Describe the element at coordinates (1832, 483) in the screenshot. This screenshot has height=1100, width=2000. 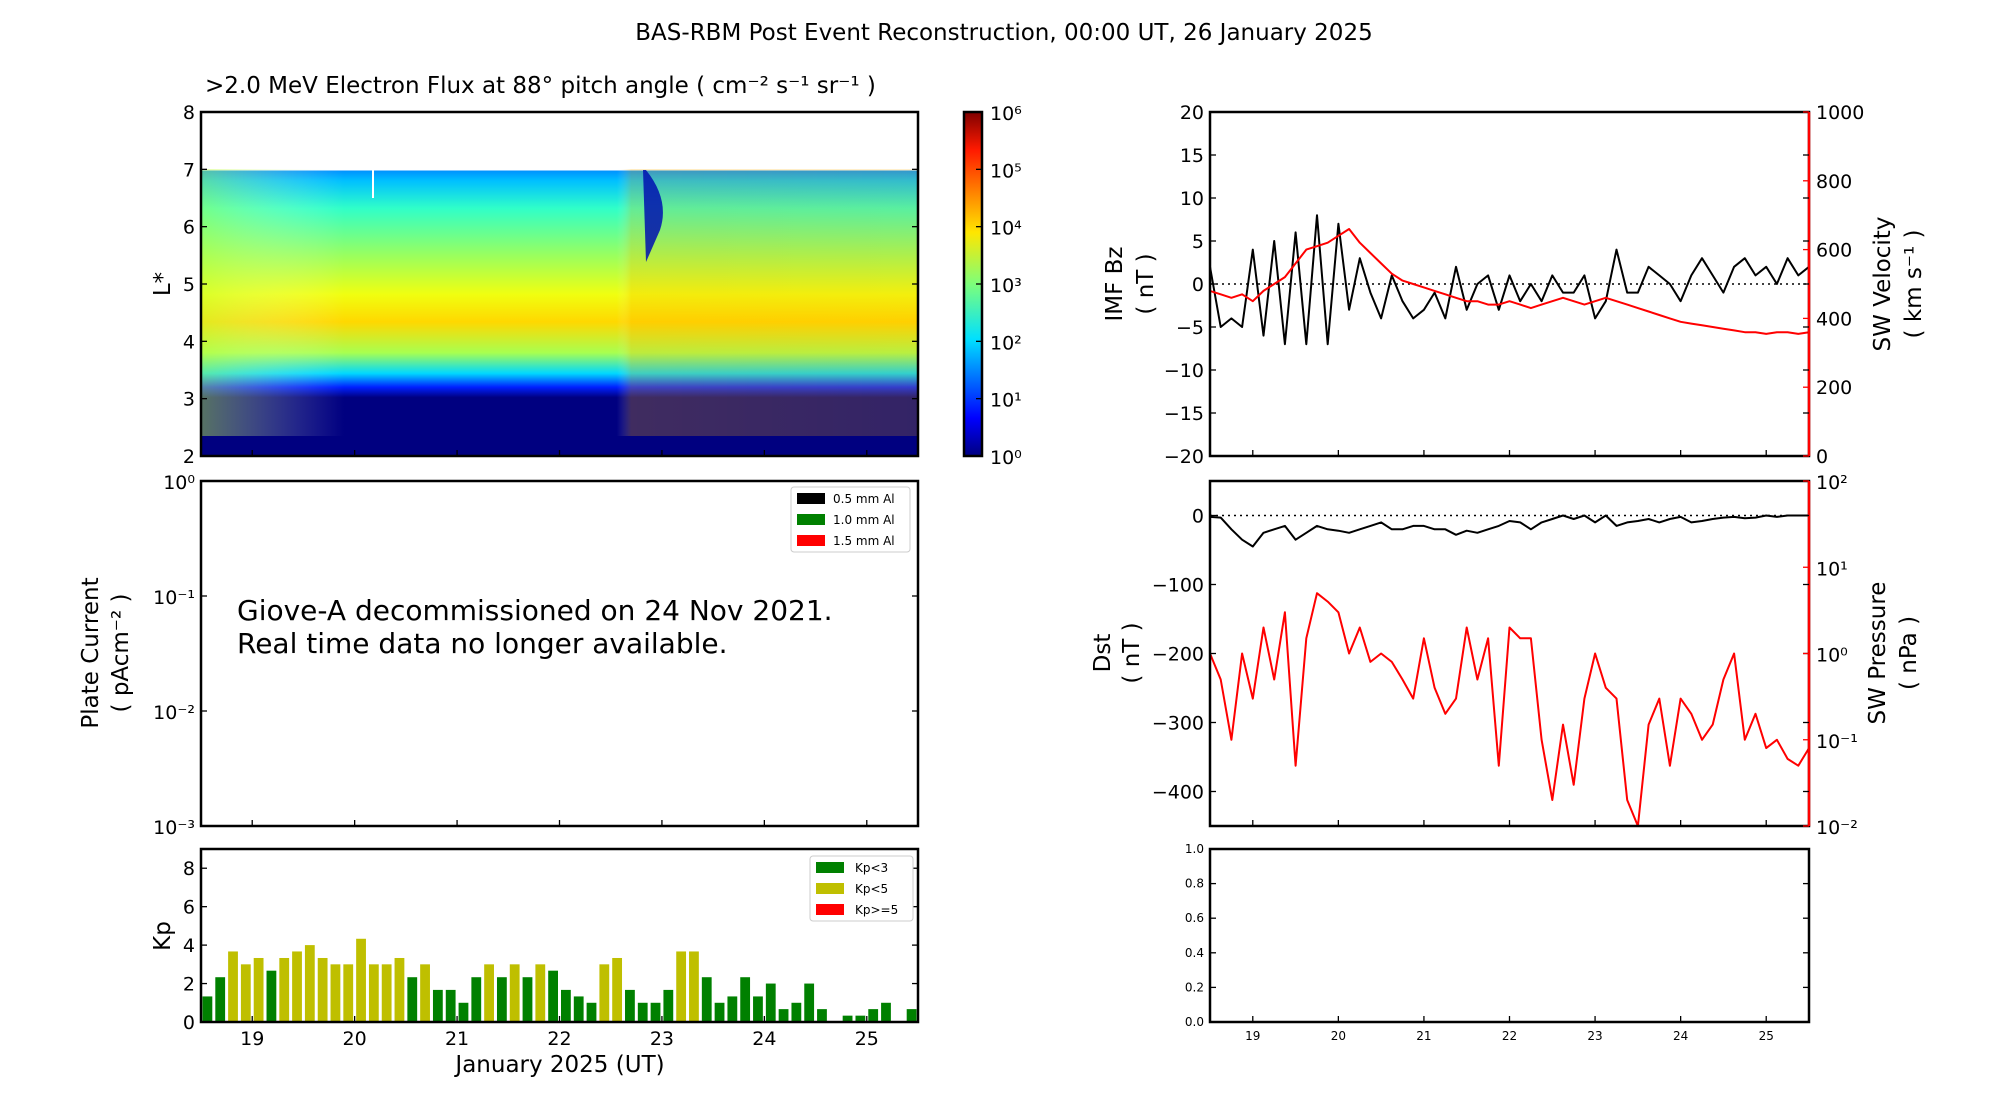
I see `y2-tick-label: 10²` at that location.